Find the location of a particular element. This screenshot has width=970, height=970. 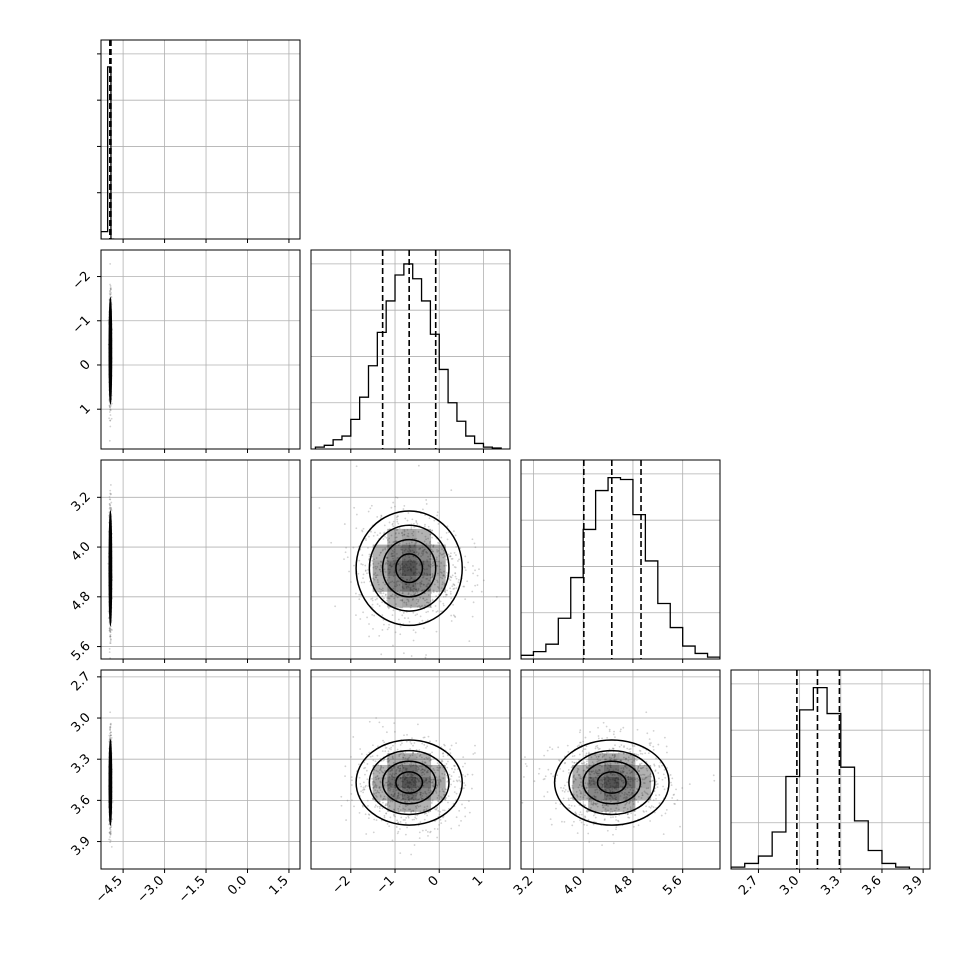

x-tick-label: −4.5 is located at coordinates (109, 889).